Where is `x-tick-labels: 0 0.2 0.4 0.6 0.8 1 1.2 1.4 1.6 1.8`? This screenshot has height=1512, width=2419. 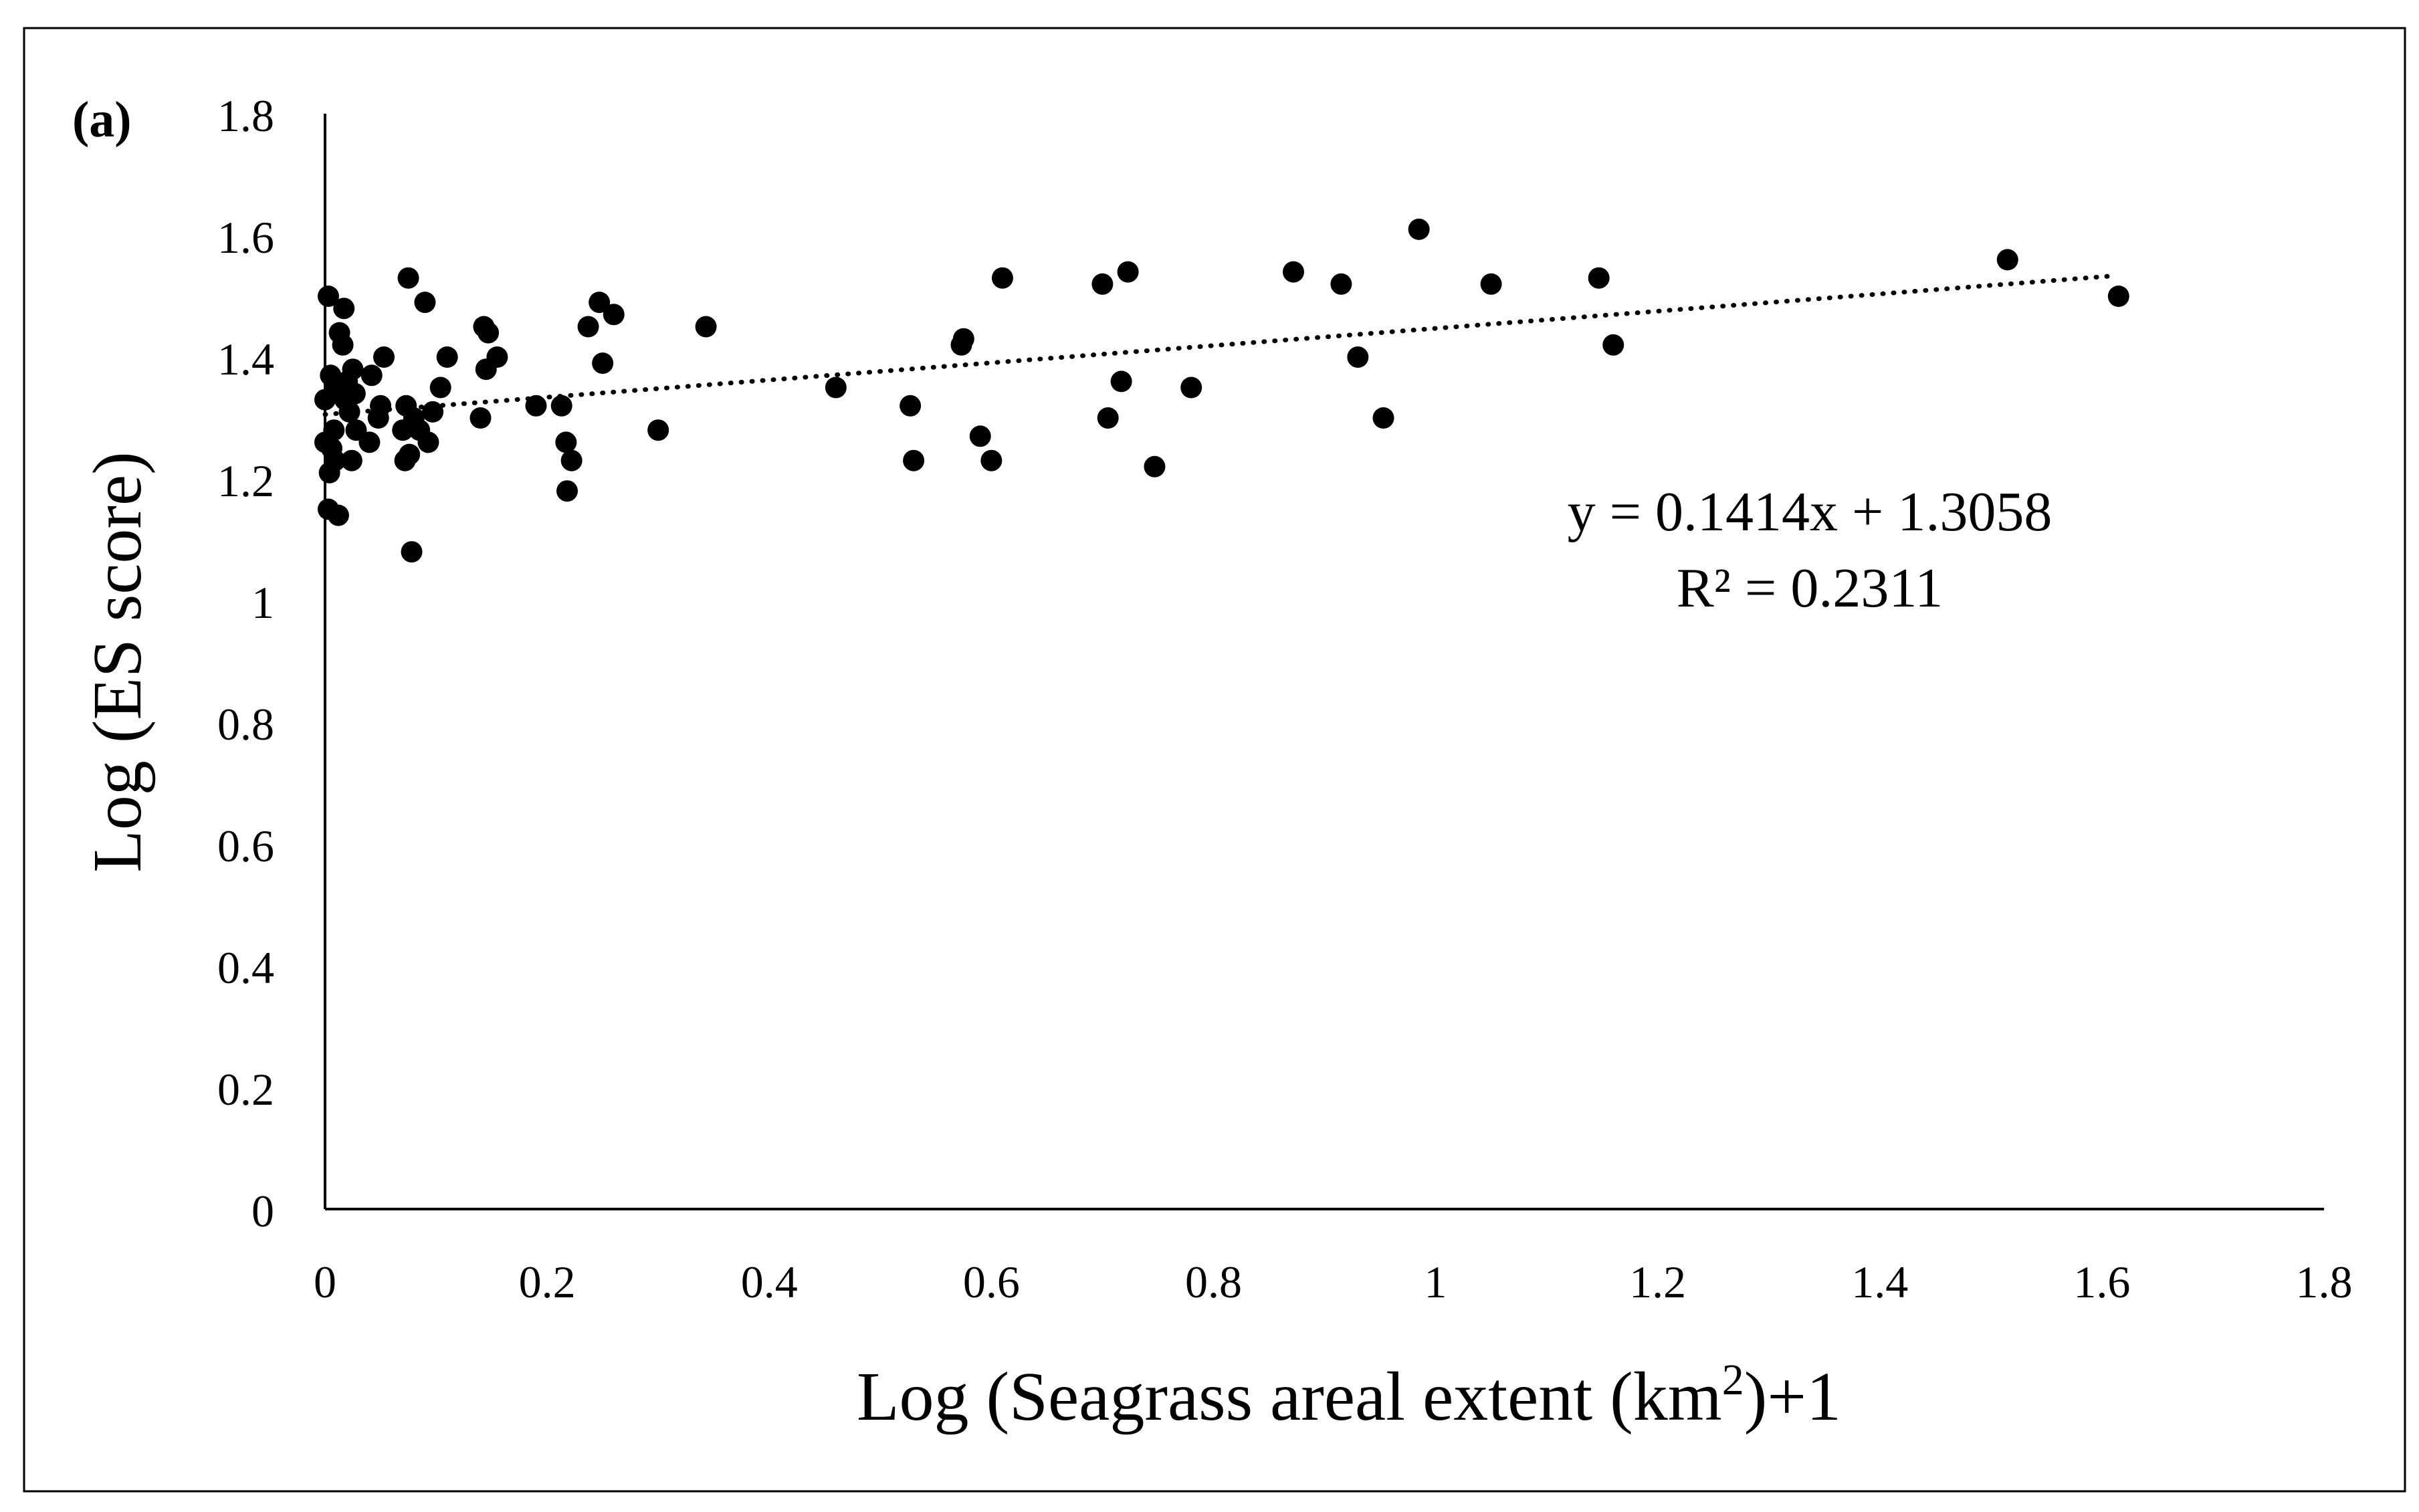
x-tick-labels: 0 0.2 0.4 0.6 0.8 1 1.2 1.4 1.6 1.8 is located at coordinates (1333, 1282).